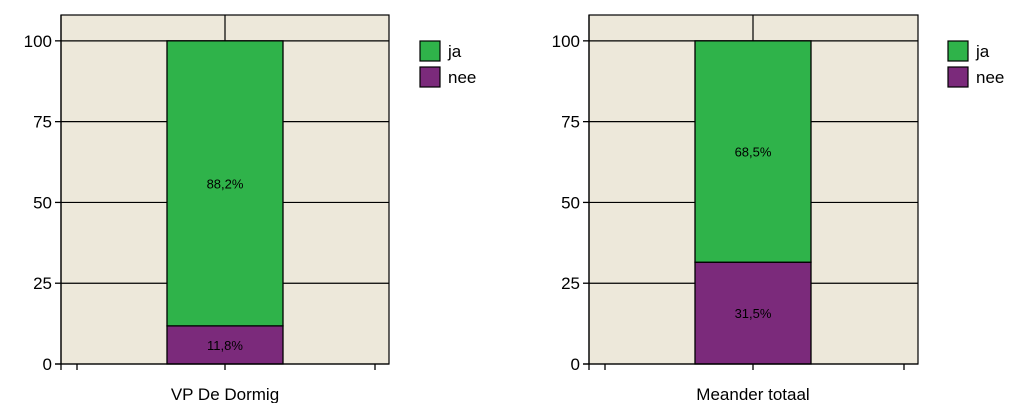 The height and width of the screenshot is (403, 1017). I want to click on data-label-ja: 88,2%, so click(225, 183).